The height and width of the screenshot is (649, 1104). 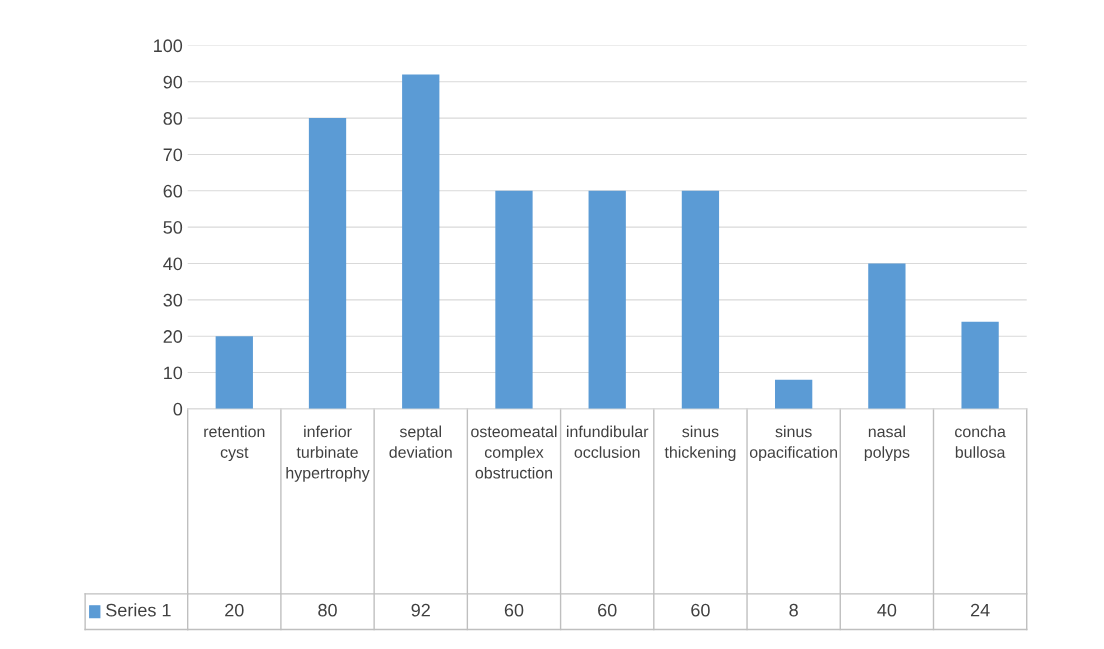 I want to click on y-tick-label: 20, so click(x=173, y=336).